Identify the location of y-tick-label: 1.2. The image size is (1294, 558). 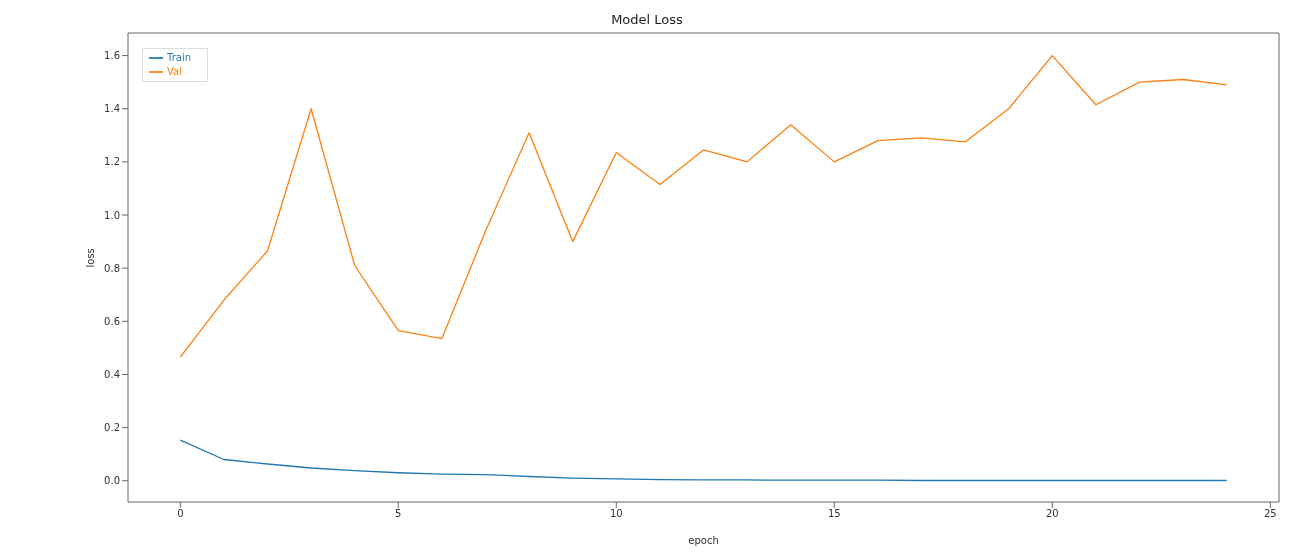
(112, 162).